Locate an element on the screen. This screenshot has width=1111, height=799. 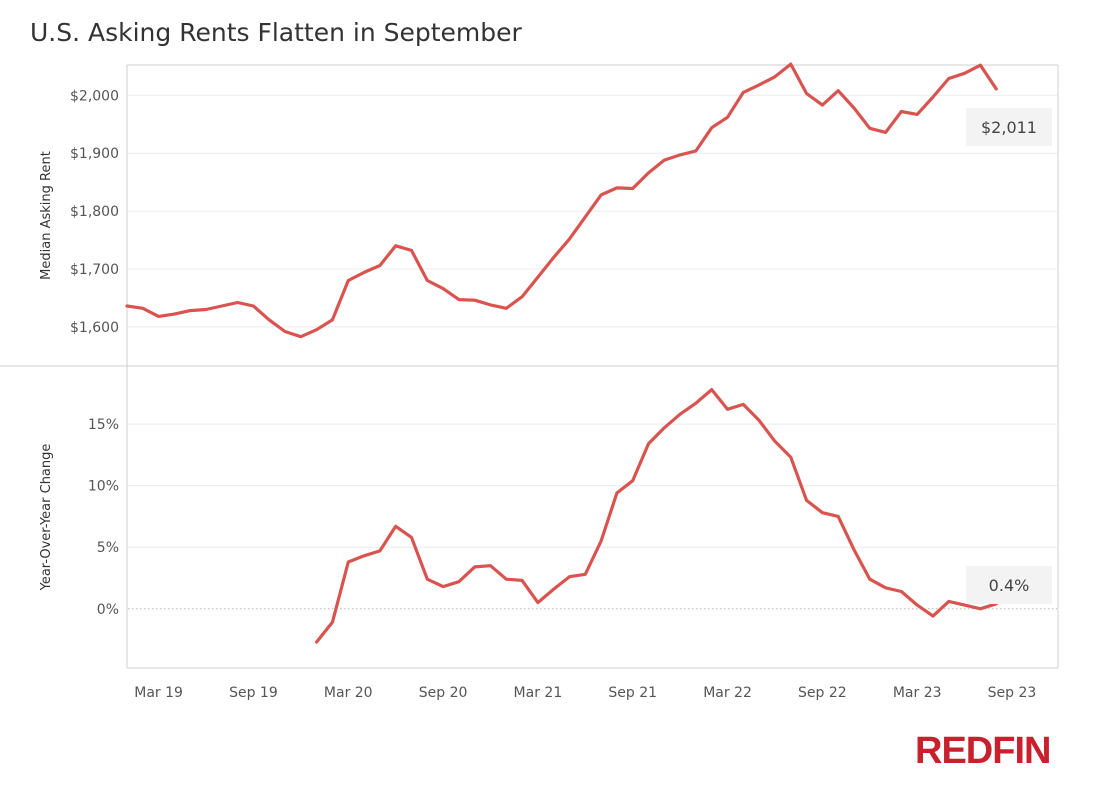
y-tick-label-0-2: $1,800 is located at coordinates (94, 212).